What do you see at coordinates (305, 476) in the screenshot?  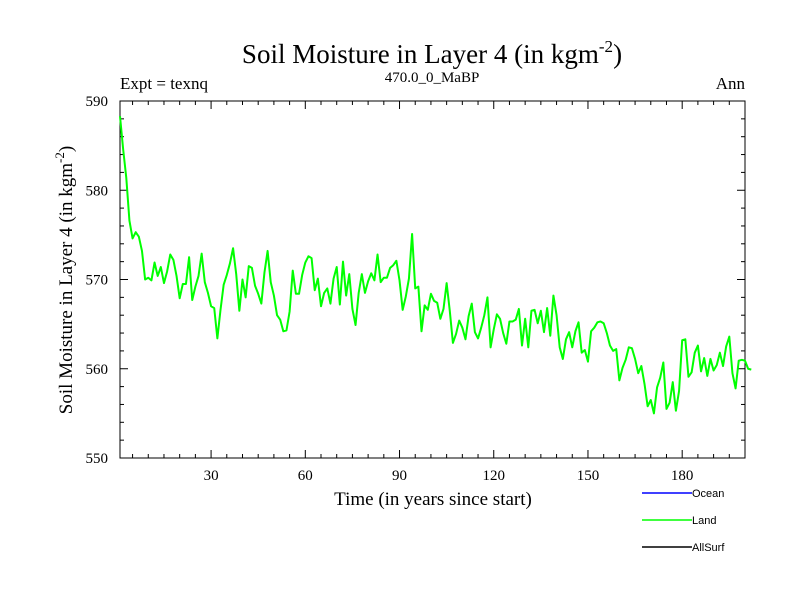 I see `x-tick-label: 60` at bounding box center [305, 476].